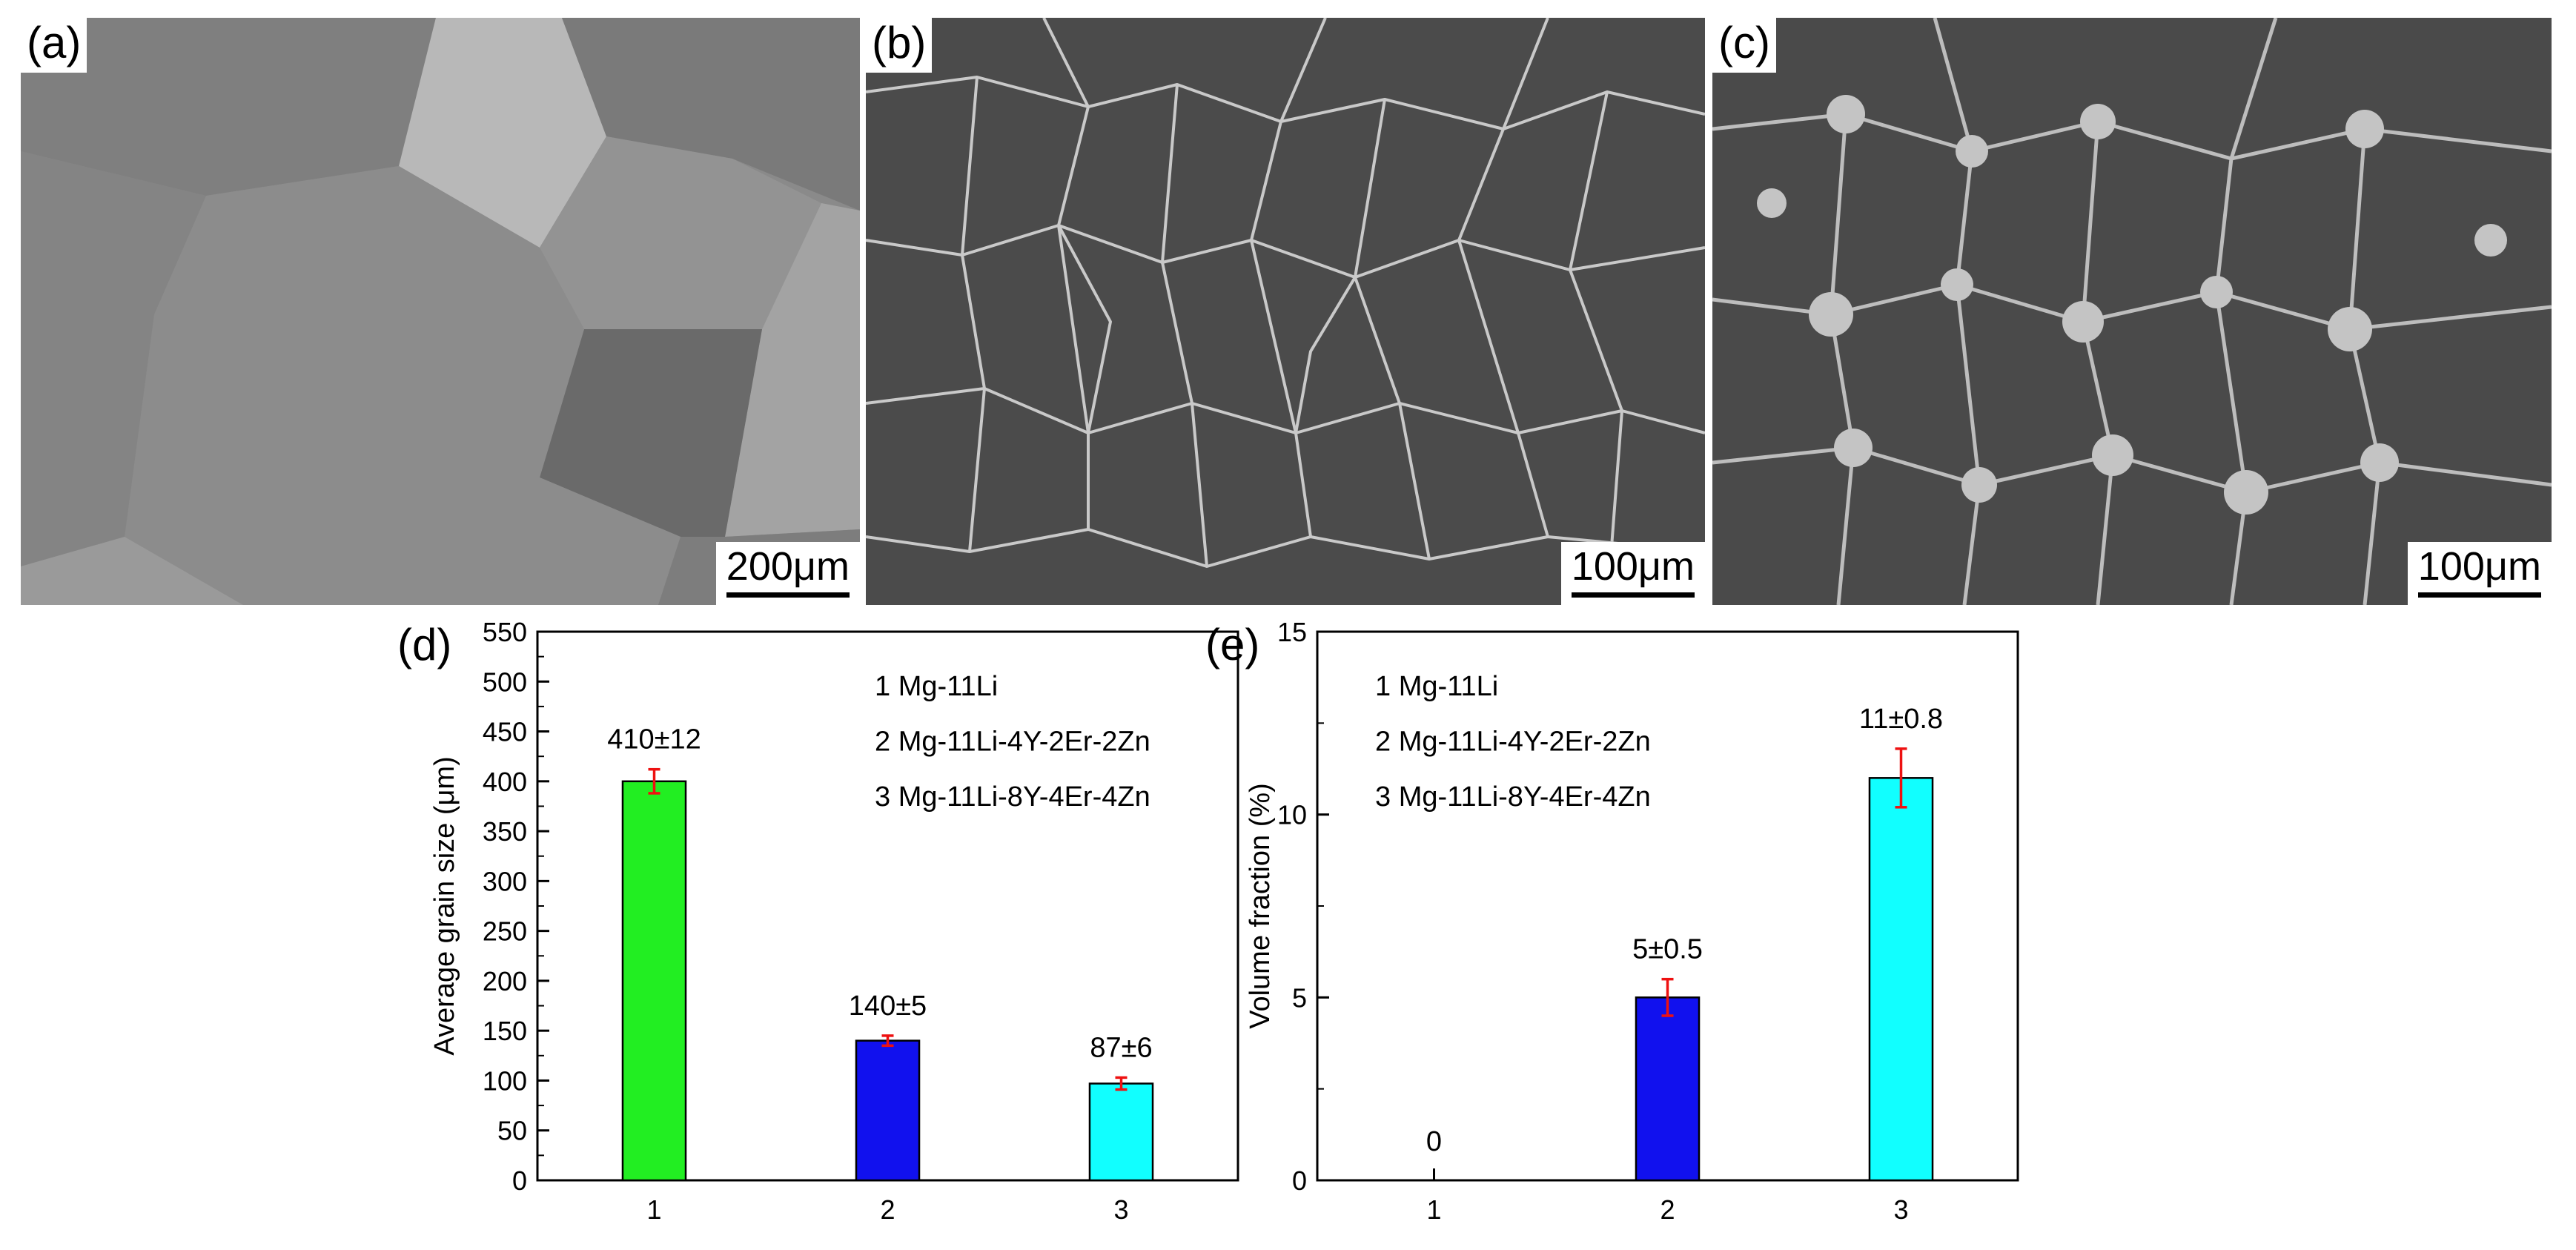  What do you see at coordinates (505, 1081) in the screenshot?
I see `y-tick-label-d: 100` at bounding box center [505, 1081].